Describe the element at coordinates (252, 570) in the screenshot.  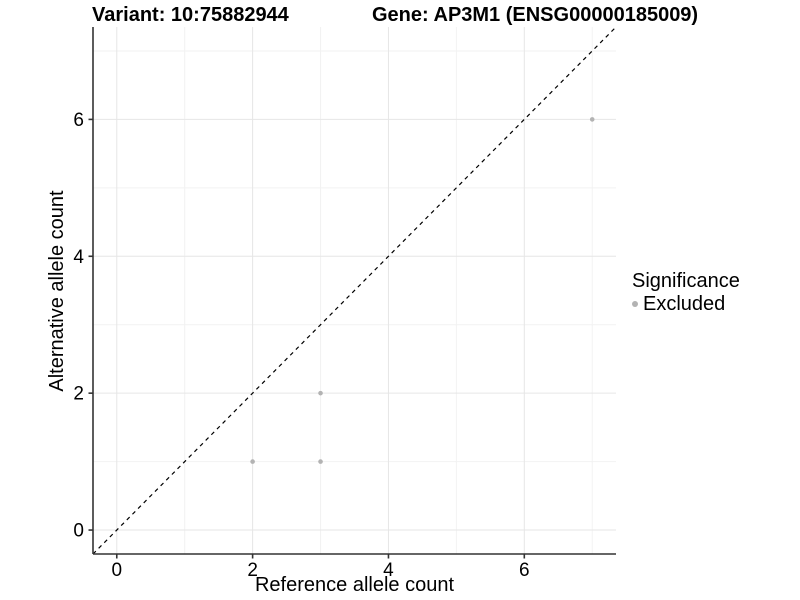
I see `x-tick-label: 2` at that location.